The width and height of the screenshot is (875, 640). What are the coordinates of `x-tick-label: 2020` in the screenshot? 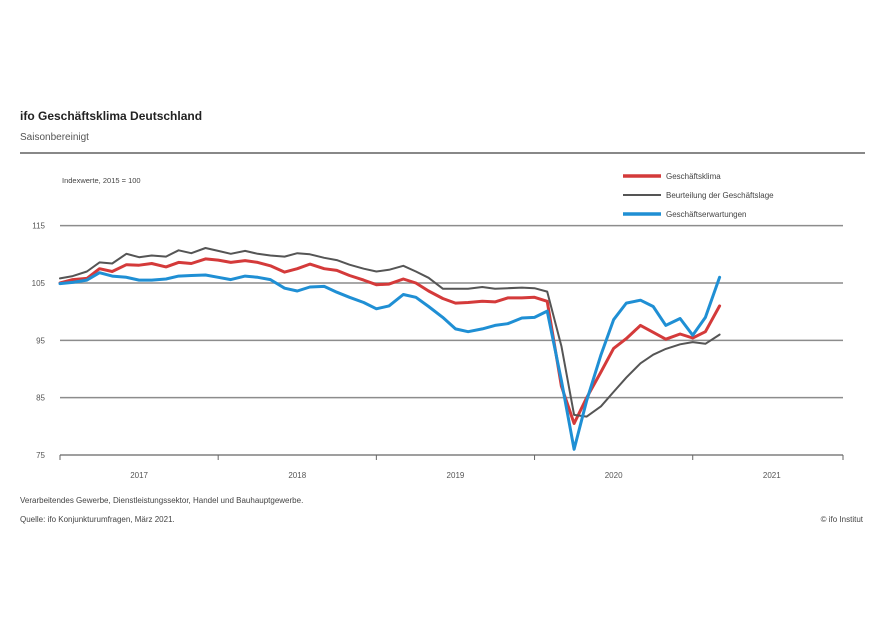 It's located at (614, 475).